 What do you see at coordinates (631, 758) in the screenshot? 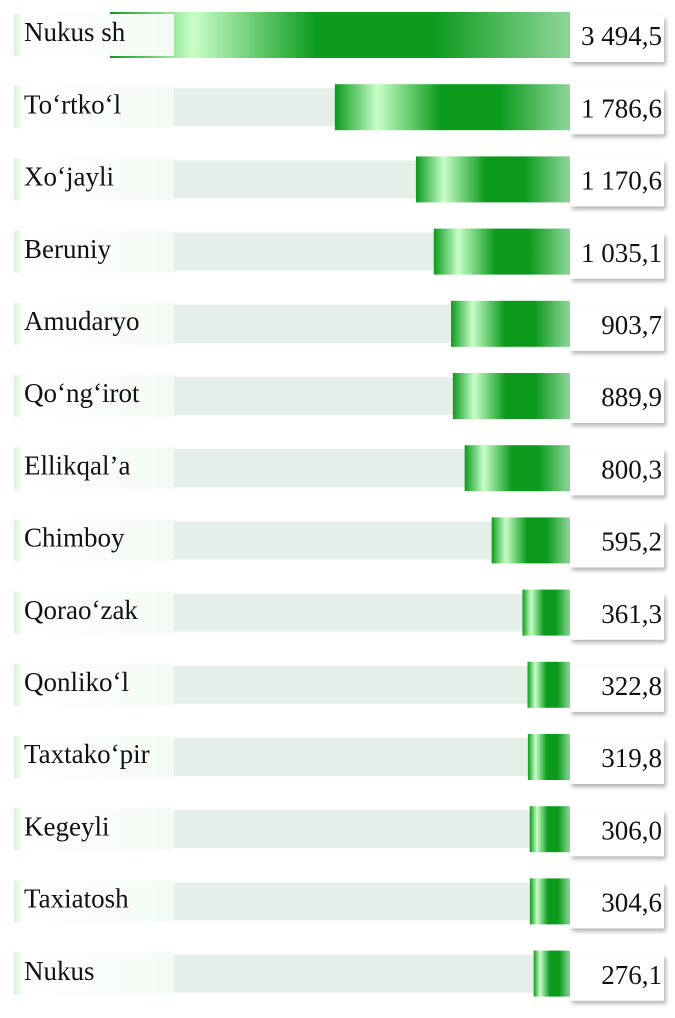
I see `value-label: 319,8` at bounding box center [631, 758].